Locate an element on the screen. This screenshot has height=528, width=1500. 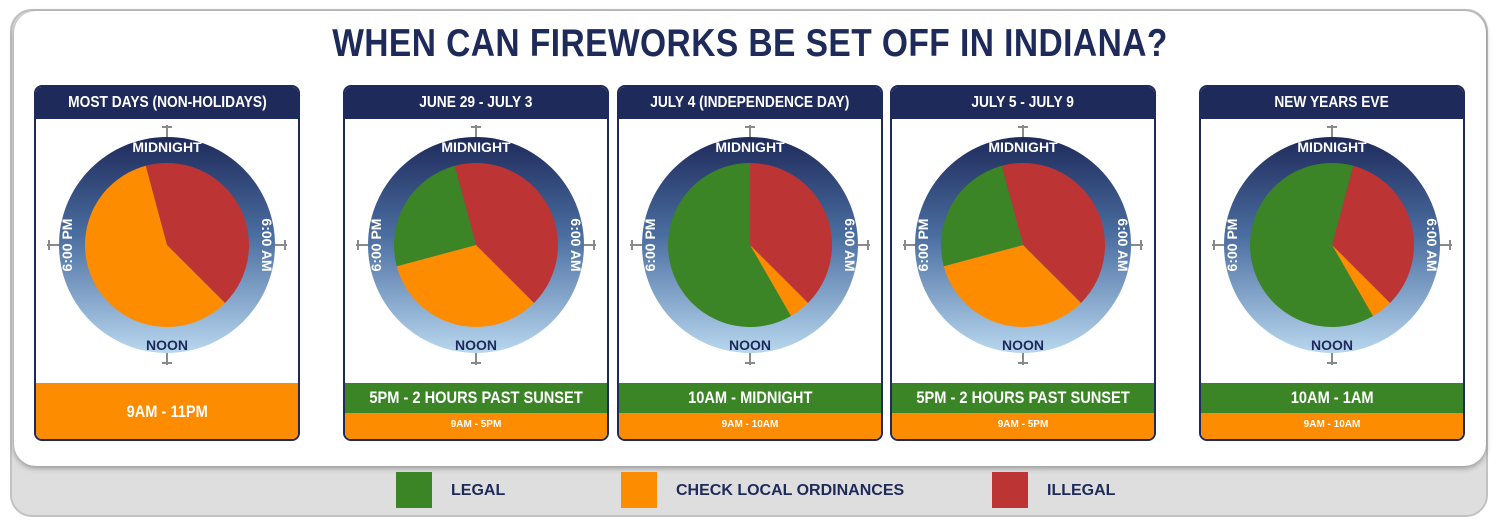
card-title-text: NEW YEARS EVE is located at coordinates (1332, 102).